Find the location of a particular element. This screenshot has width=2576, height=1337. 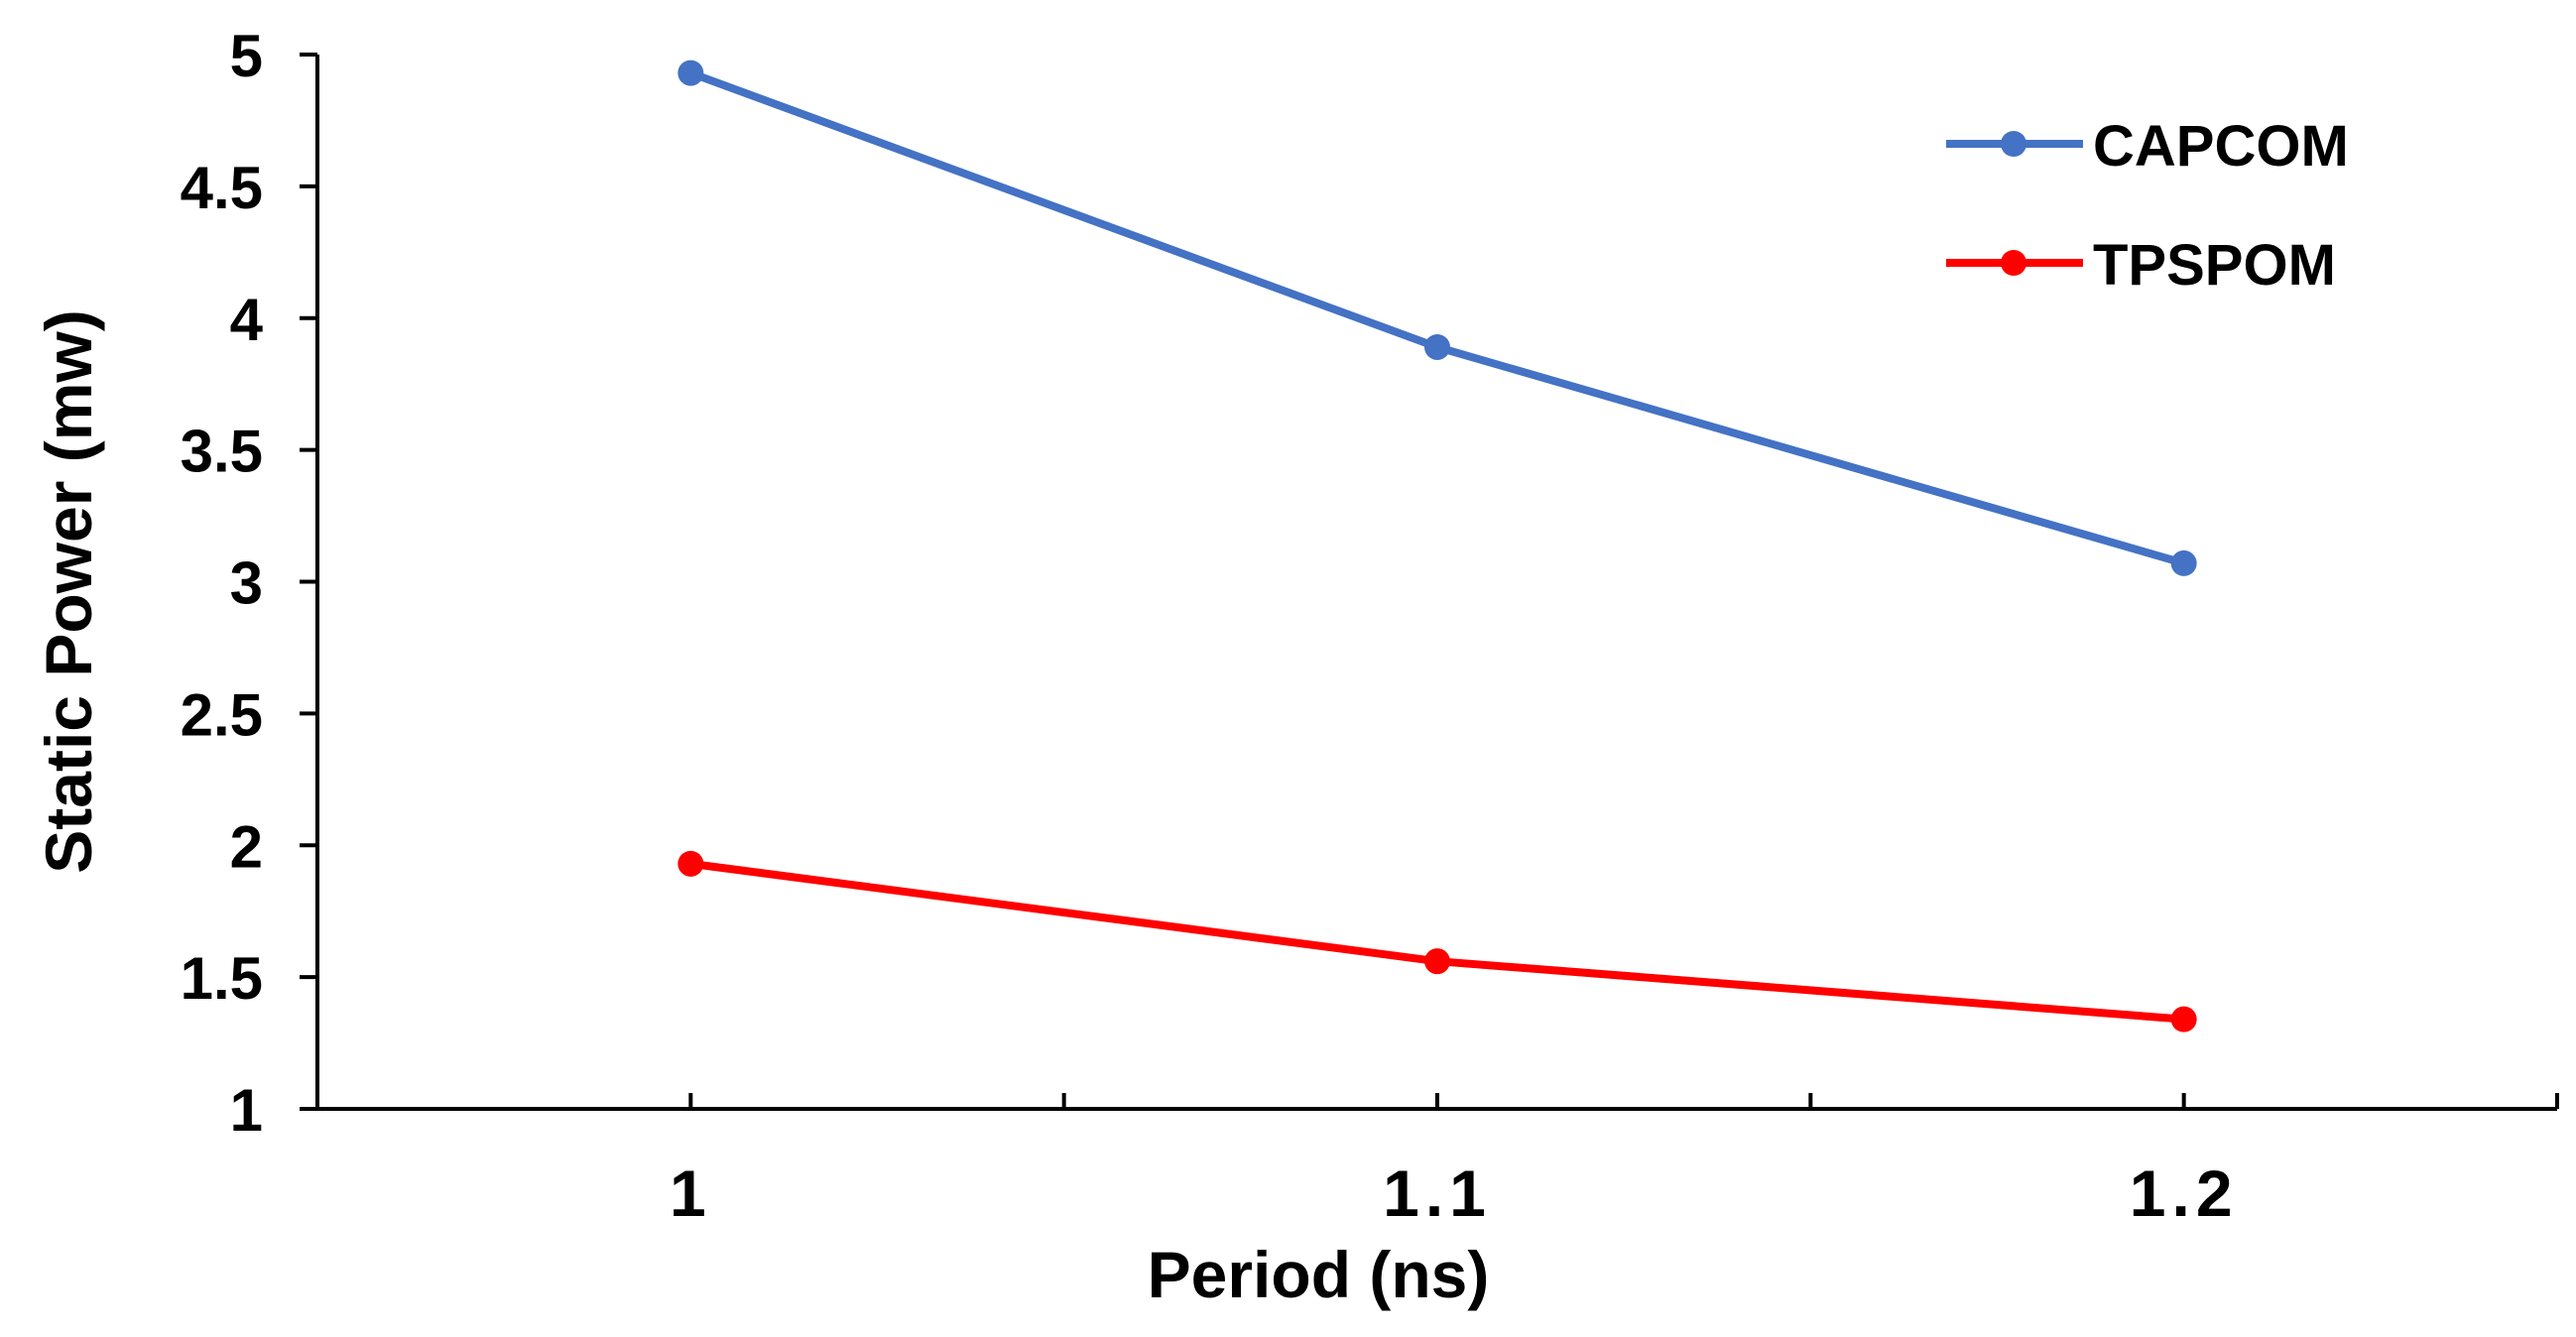

y-tick-label: 2 is located at coordinates (246, 847).